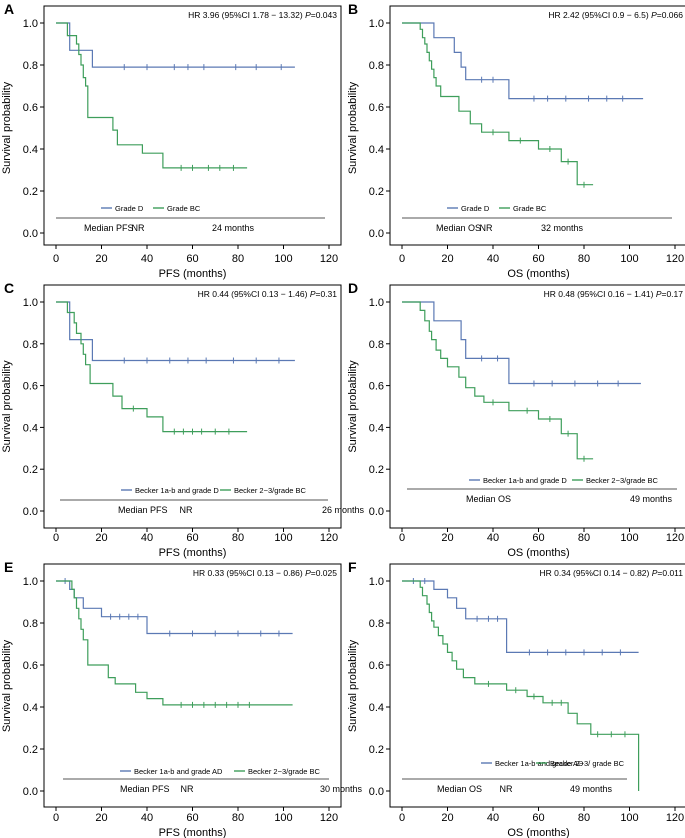  Describe the element at coordinates (9, 9) in the screenshot. I see `panel-label: A` at that location.